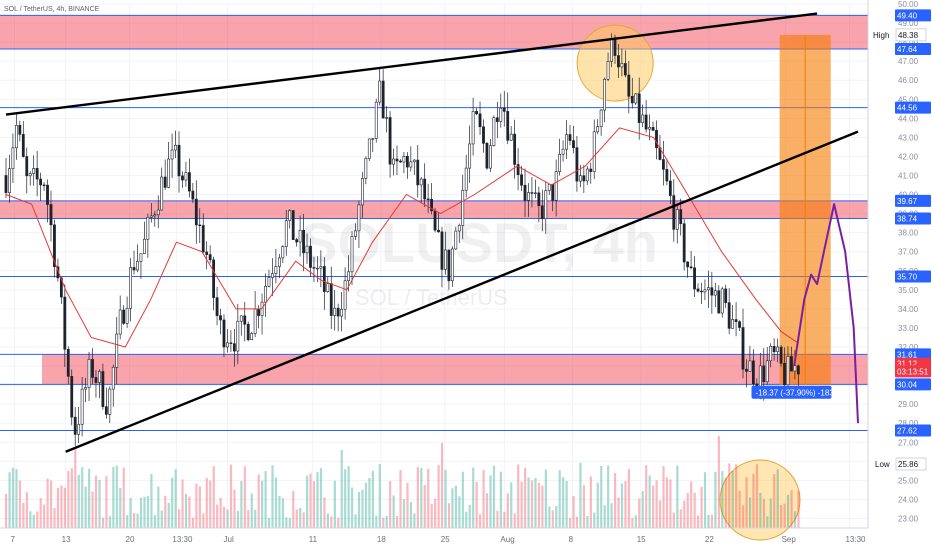 The image size is (932, 555). I want to click on price-tick-label: 48.00, so click(908, 42).